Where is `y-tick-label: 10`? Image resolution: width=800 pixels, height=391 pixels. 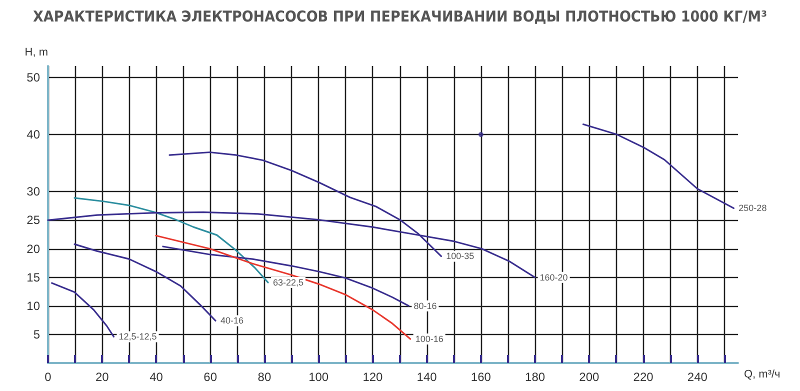
y-tick-label: 10 is located at coordinates (33, 305).